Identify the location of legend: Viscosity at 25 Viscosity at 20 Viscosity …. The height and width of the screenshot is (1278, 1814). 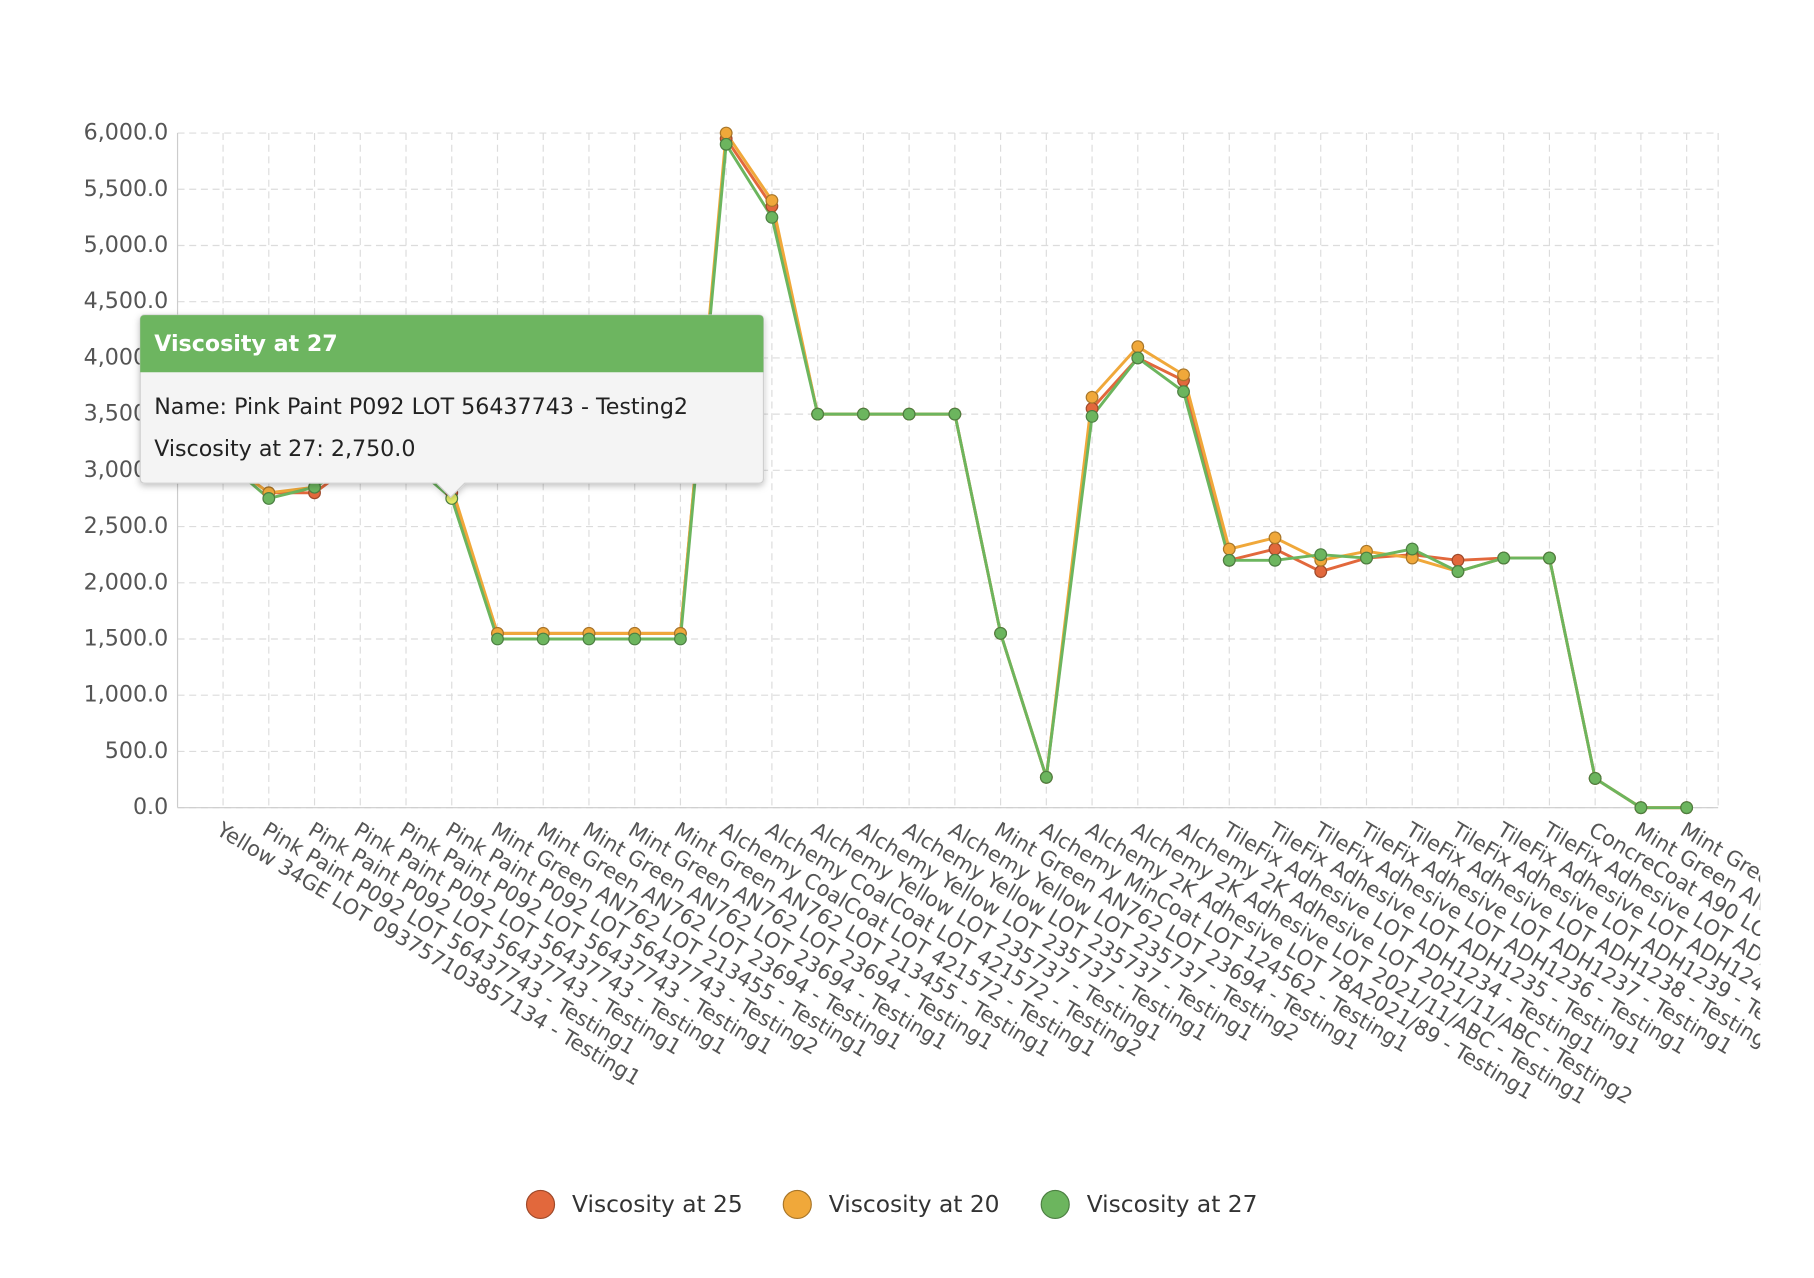
(891, 1204).